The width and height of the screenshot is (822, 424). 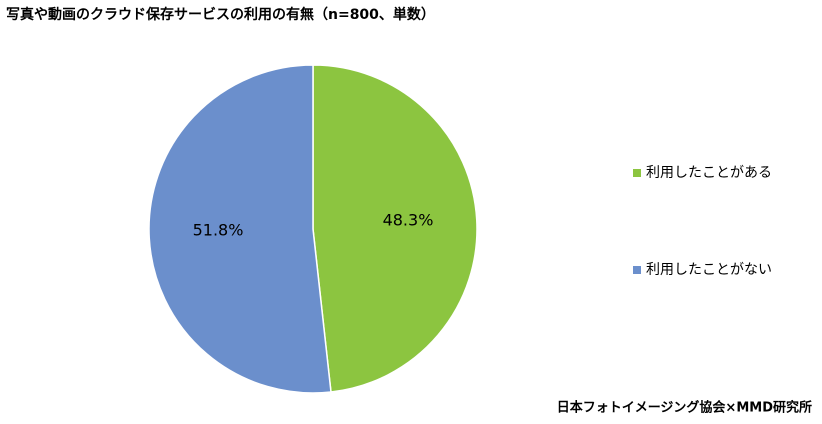 I want to click on legend-label: 利用したことがない, so click(x=709, y=270).